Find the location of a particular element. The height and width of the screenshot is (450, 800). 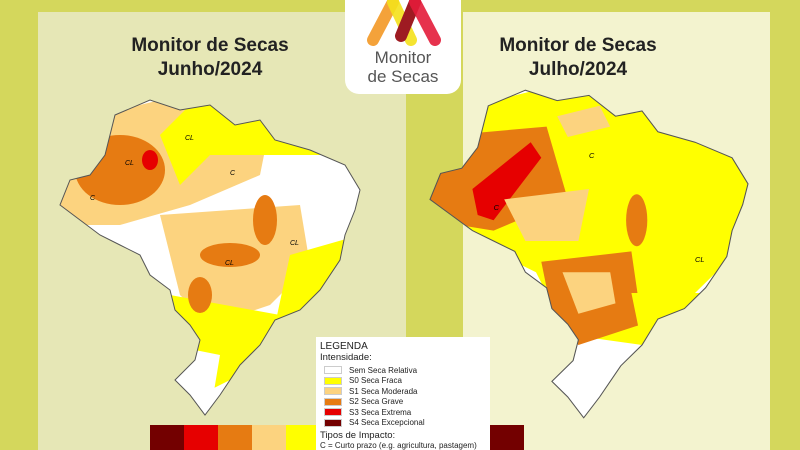

legend-item: S4 Seca Excepcional is located at coordinates (407, 423).